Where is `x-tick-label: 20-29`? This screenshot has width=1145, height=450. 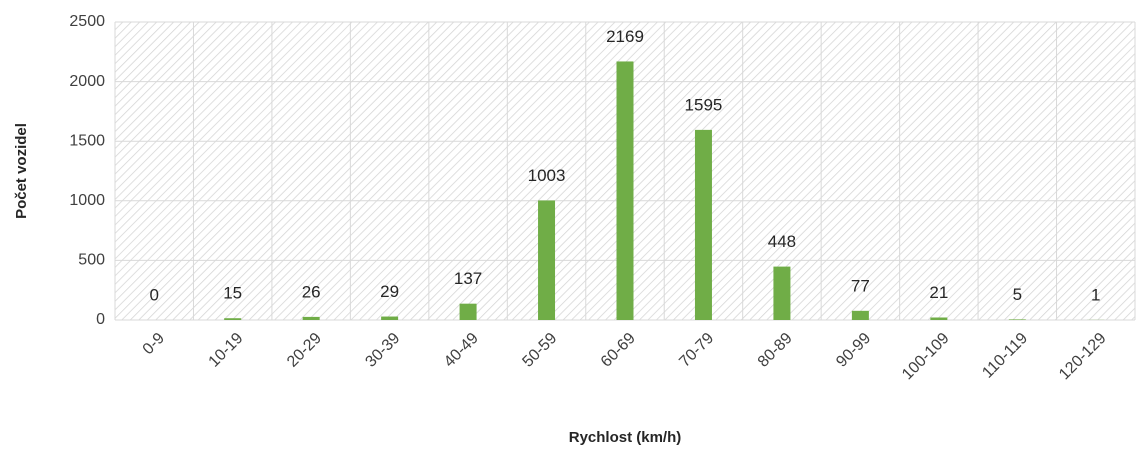
x-tick-label: 20-29 is located at coordinates (304, 350).